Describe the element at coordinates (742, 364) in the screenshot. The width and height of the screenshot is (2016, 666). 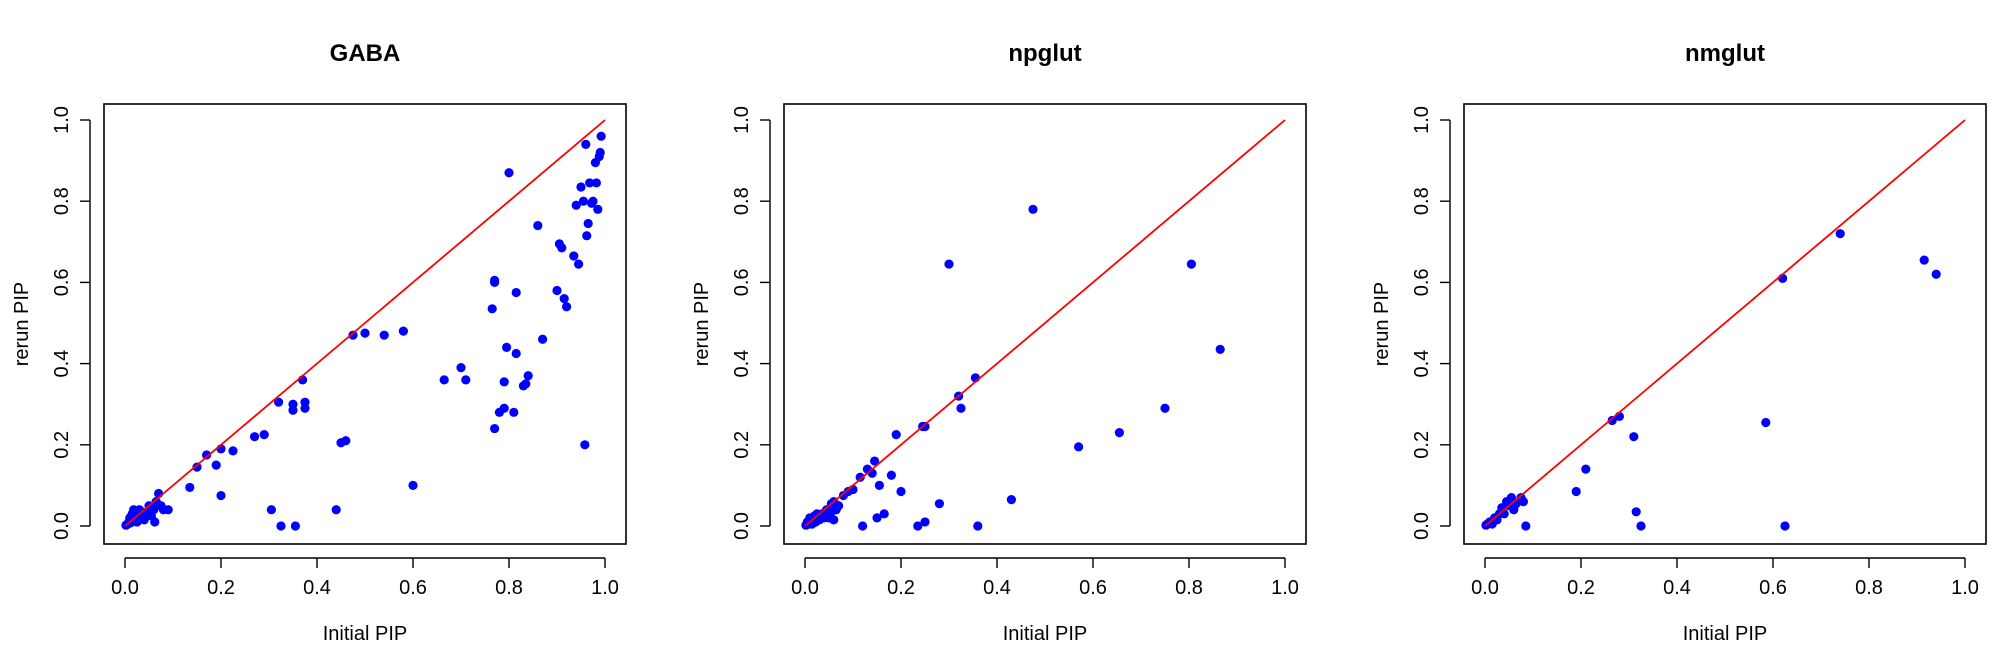
I see `y-tick-label: 0.4` at that location.